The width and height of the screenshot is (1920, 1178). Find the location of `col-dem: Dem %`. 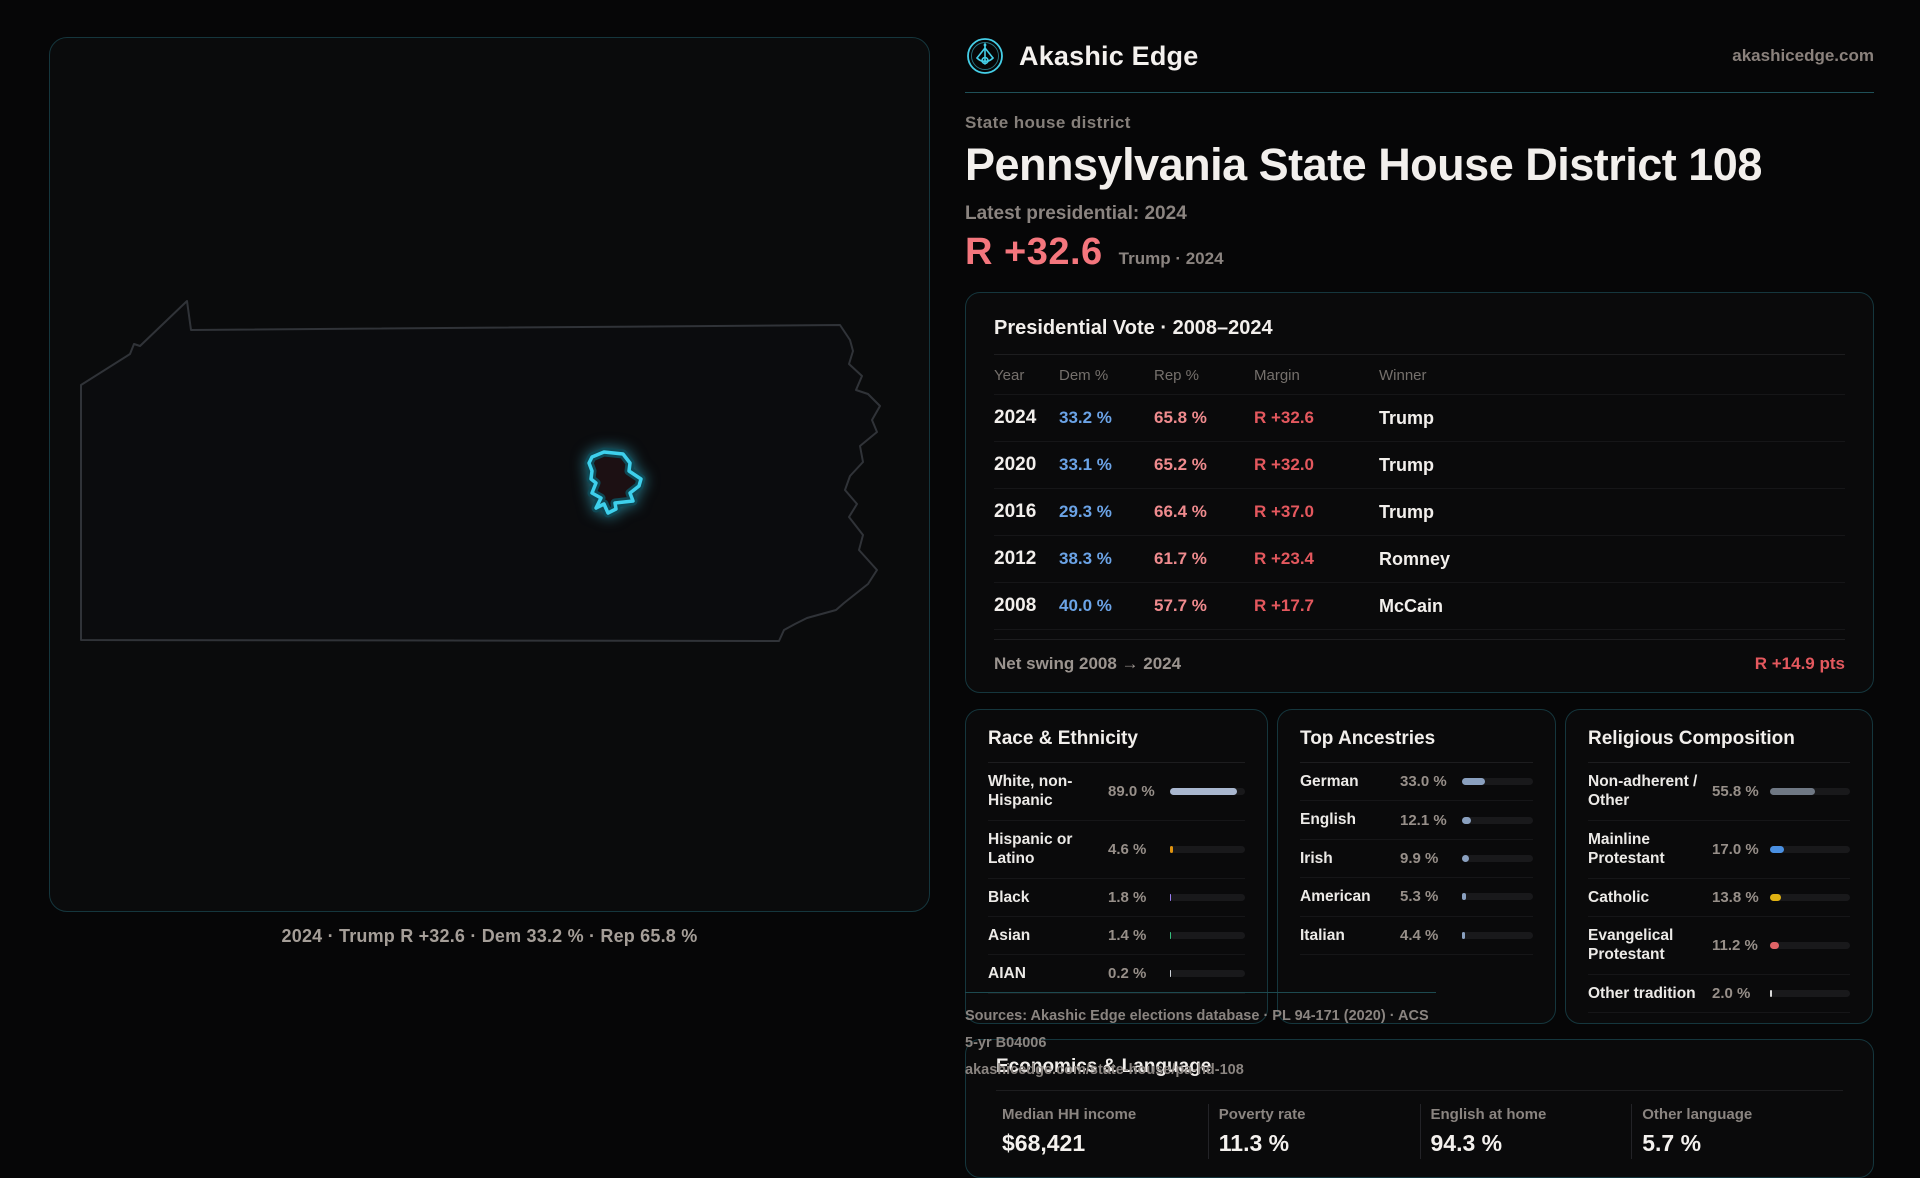

col-dem: Dem % is located at coordinates (1084, 375).